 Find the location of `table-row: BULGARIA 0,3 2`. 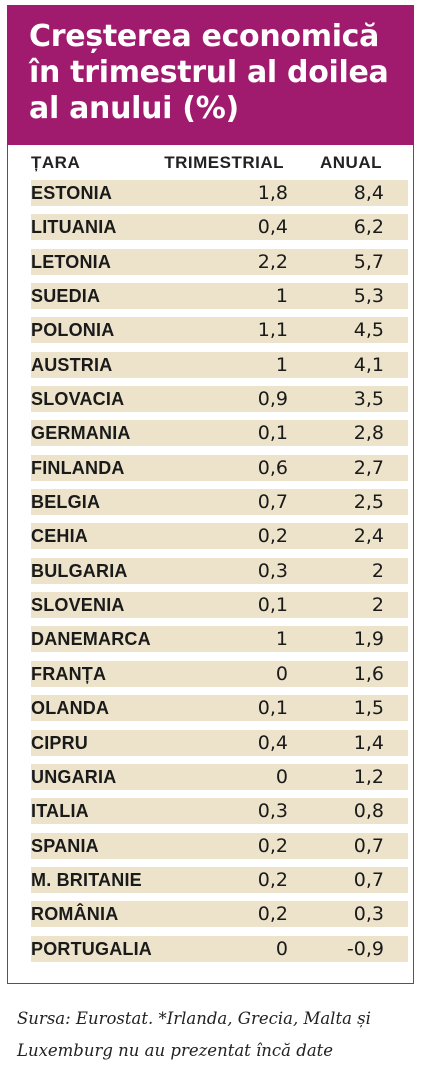

table-row: BULGARIA 0,3 2 is located at coordinates (219, 571).